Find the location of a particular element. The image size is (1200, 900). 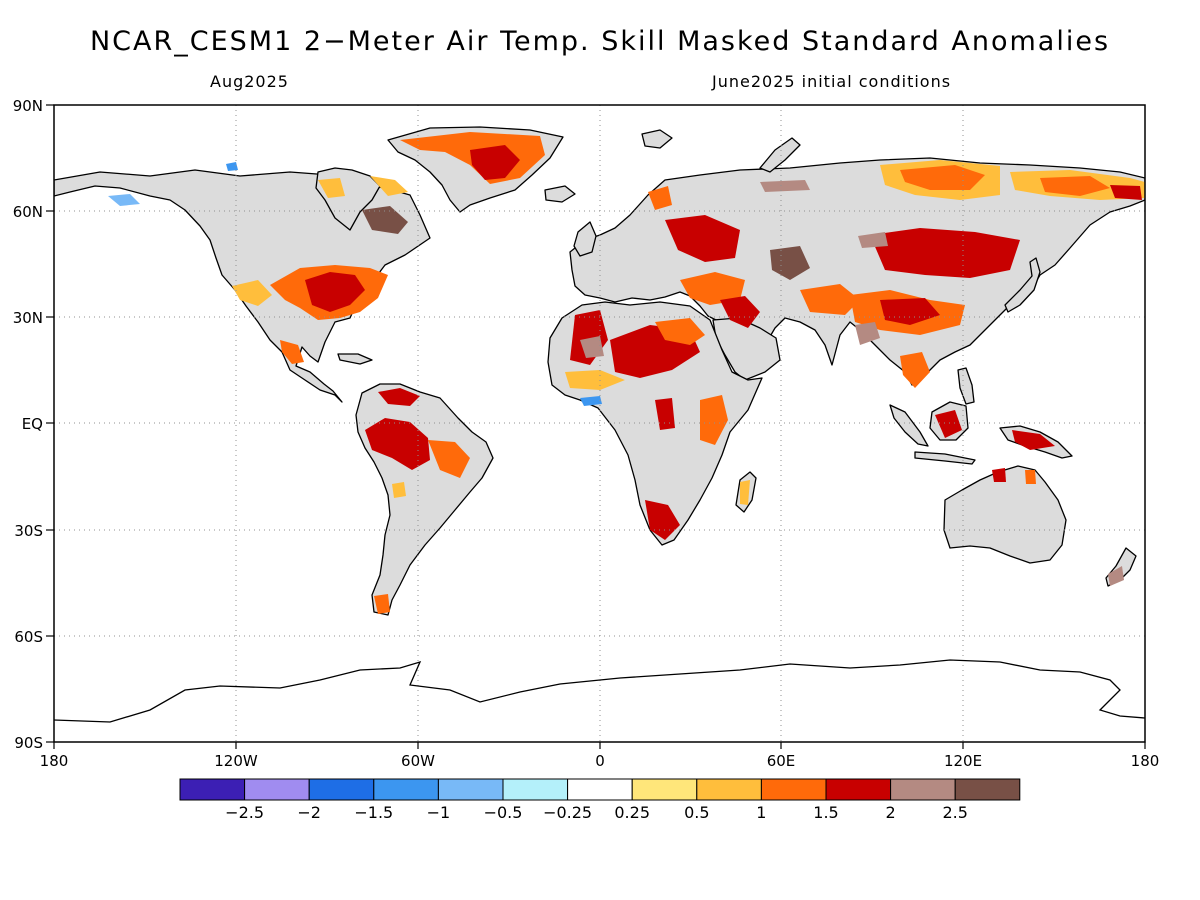

anomaly-sahara-orange is located at coordinates (680, 331).